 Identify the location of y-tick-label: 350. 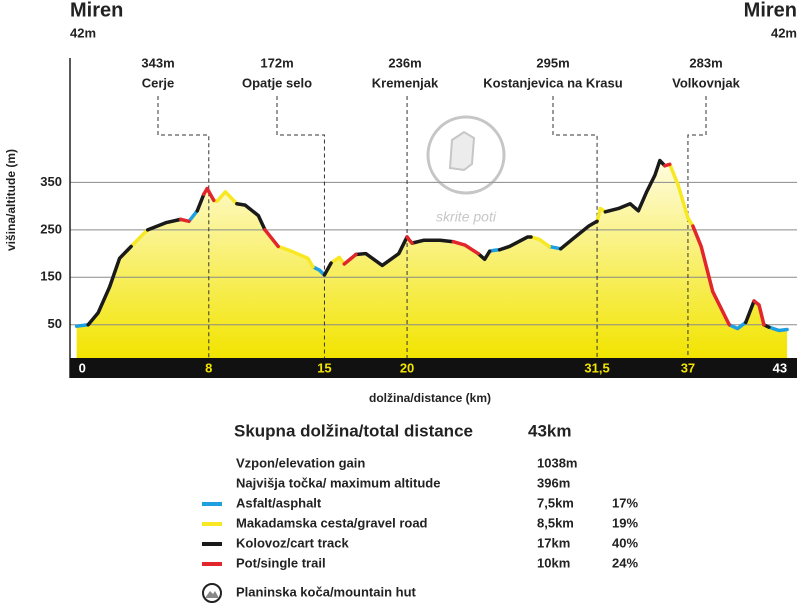
(51, 181).